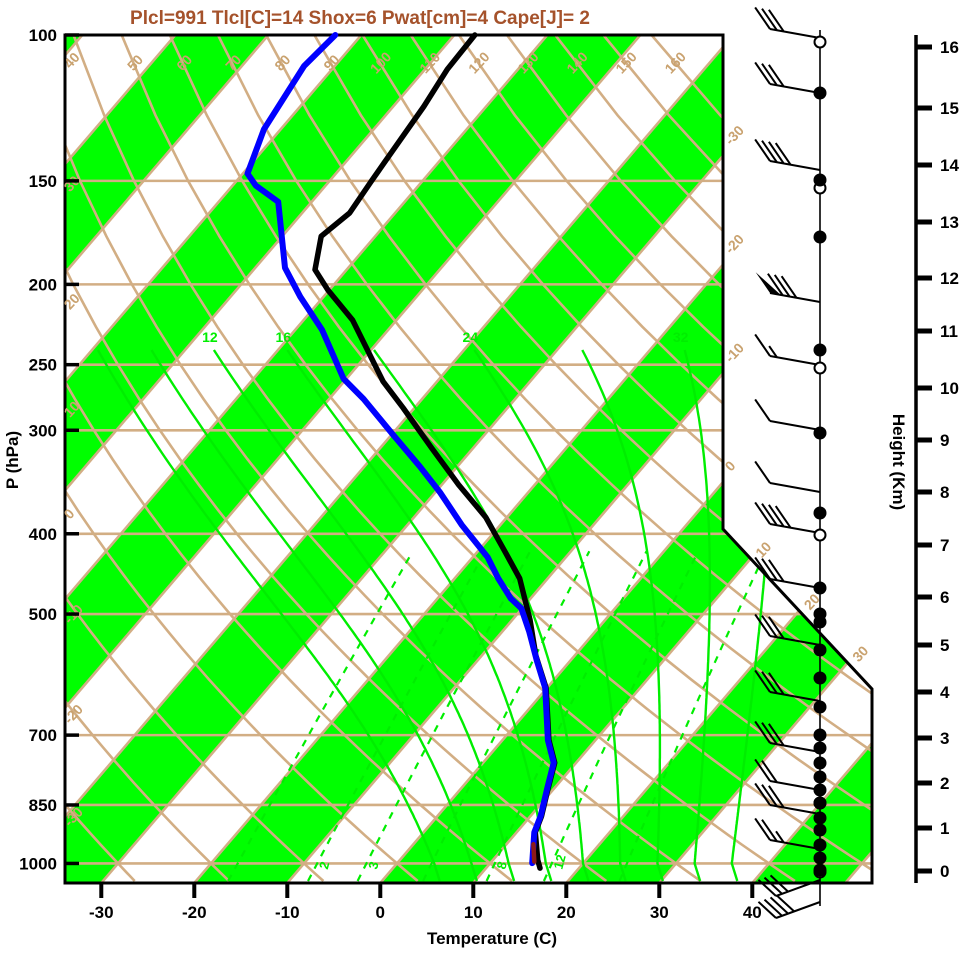 Image resolution: width=961 pixels, height=962 pixels. I want to click on temperature-tick-label: 0, so click(380, 912).